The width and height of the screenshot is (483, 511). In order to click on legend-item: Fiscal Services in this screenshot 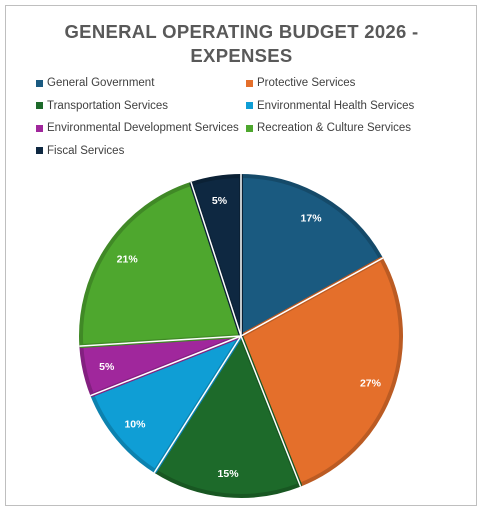, I will do `click(80, 151)`.